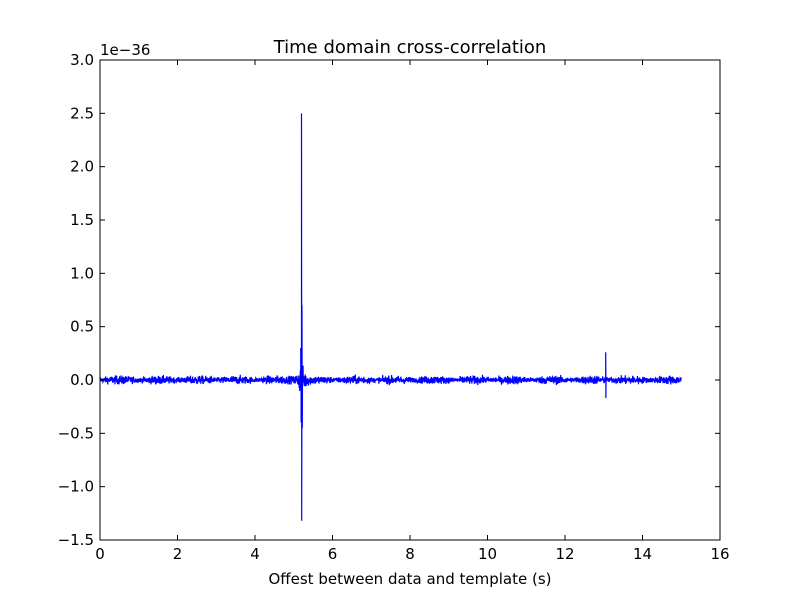 Image resolution: width=800 pixels, height=604 pixels. Describe the element at coordinates (76, 433) in the screenshot. I see `y-tick-label: −0.5` at that location.